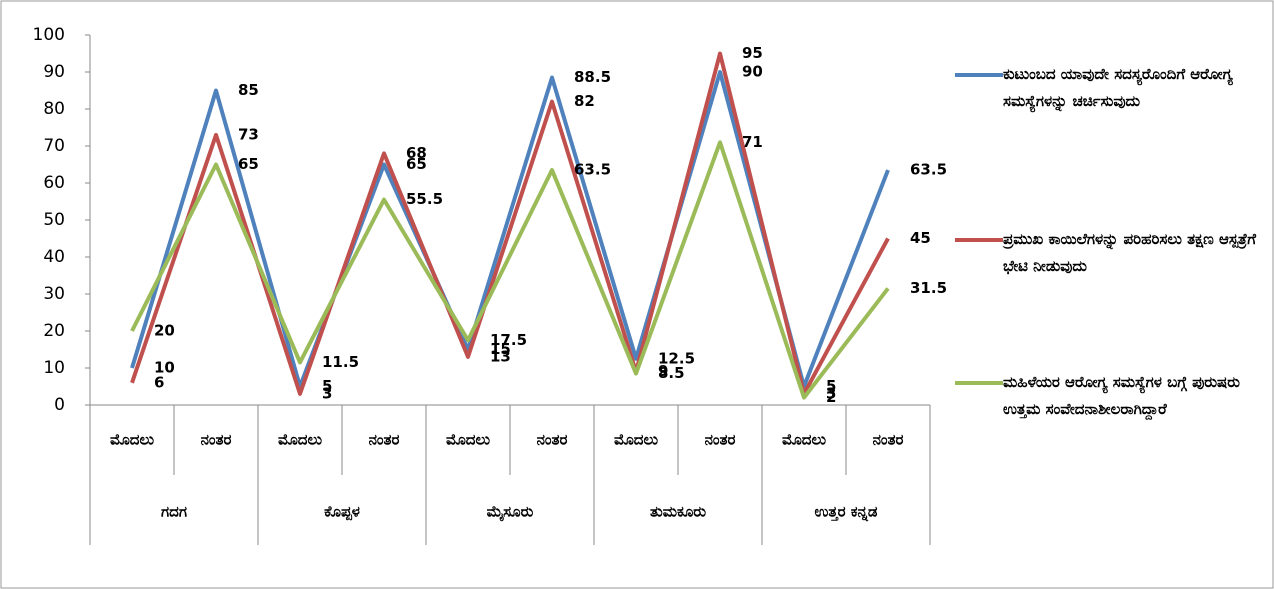 This screenshot has height=589, width=1274. I want to click on data-label: 9, so click(663, 371).